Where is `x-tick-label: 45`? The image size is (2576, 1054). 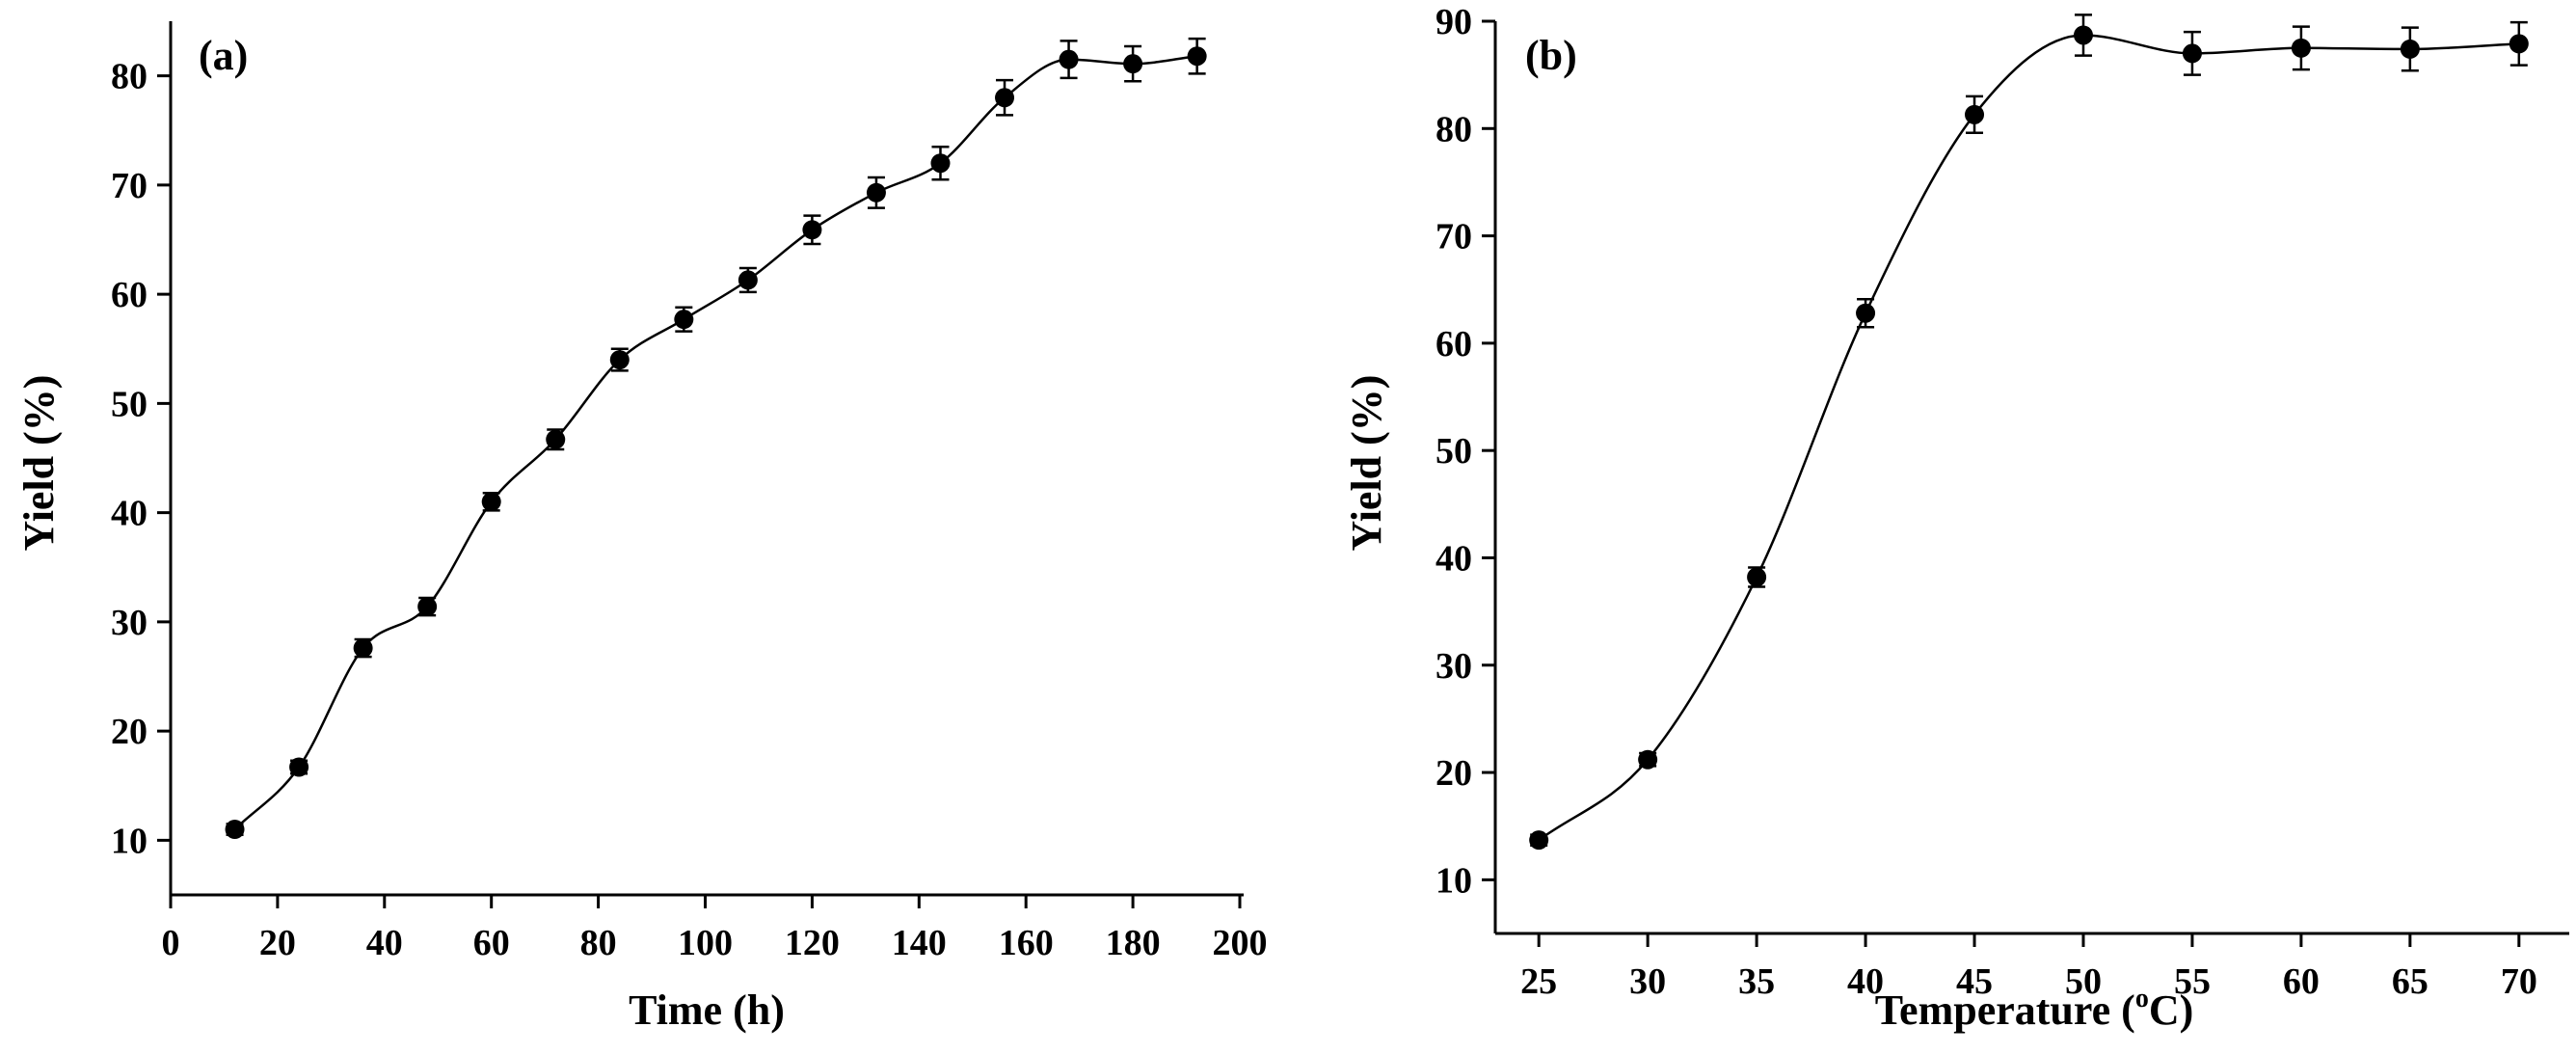
x-tick-label: 45 is located at coordinates (1975, 981).